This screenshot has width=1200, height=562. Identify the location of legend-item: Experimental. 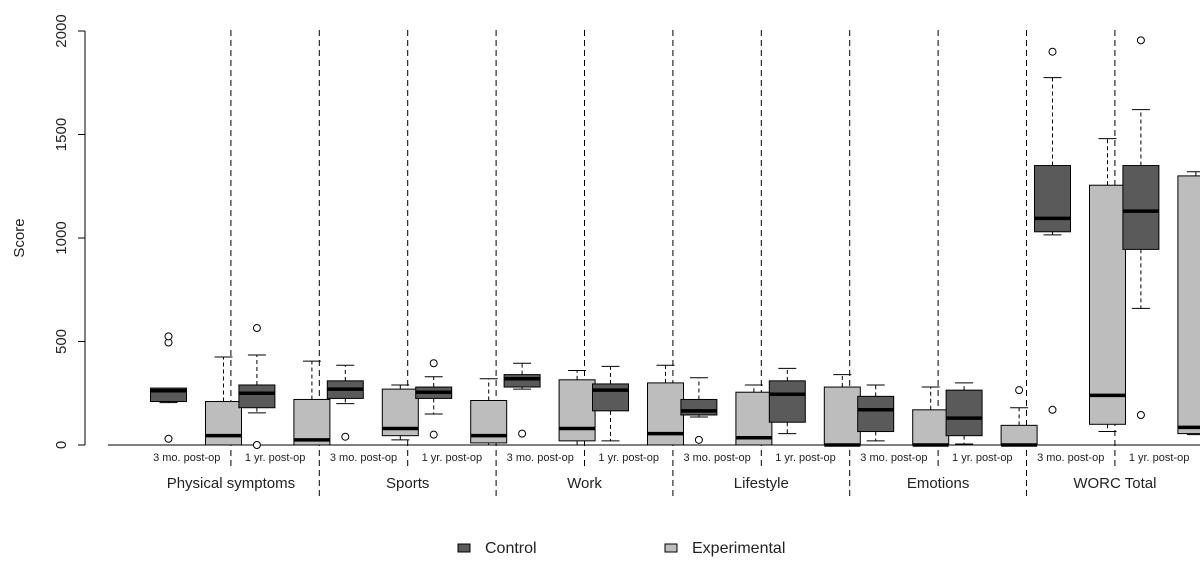
(724, 548).